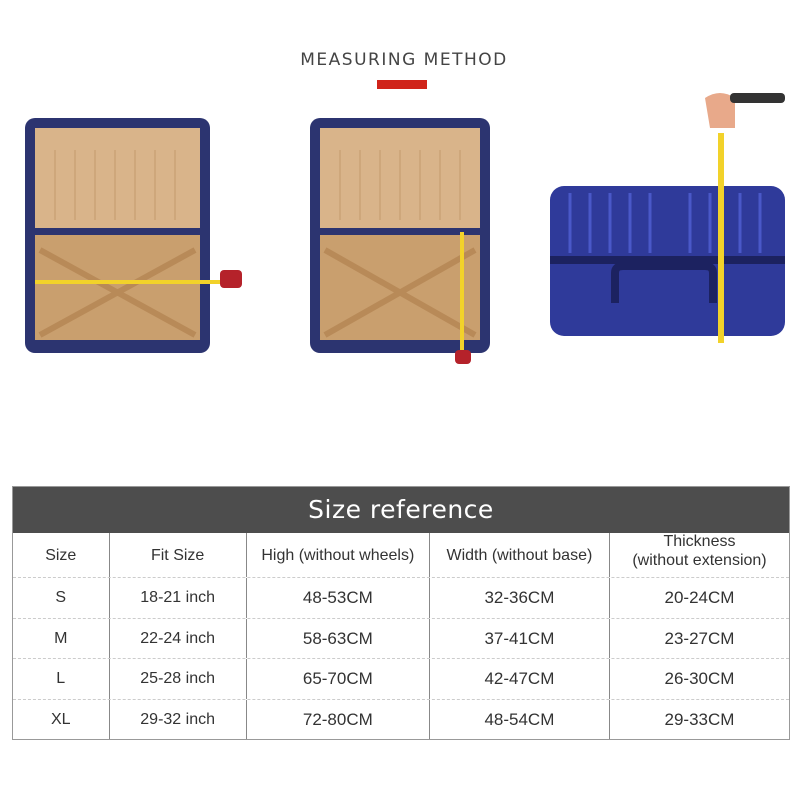  Describe the element at coordinates (177, 679) in the screenshot. I see `cell-fit-size: 25-28 inch` at that location.